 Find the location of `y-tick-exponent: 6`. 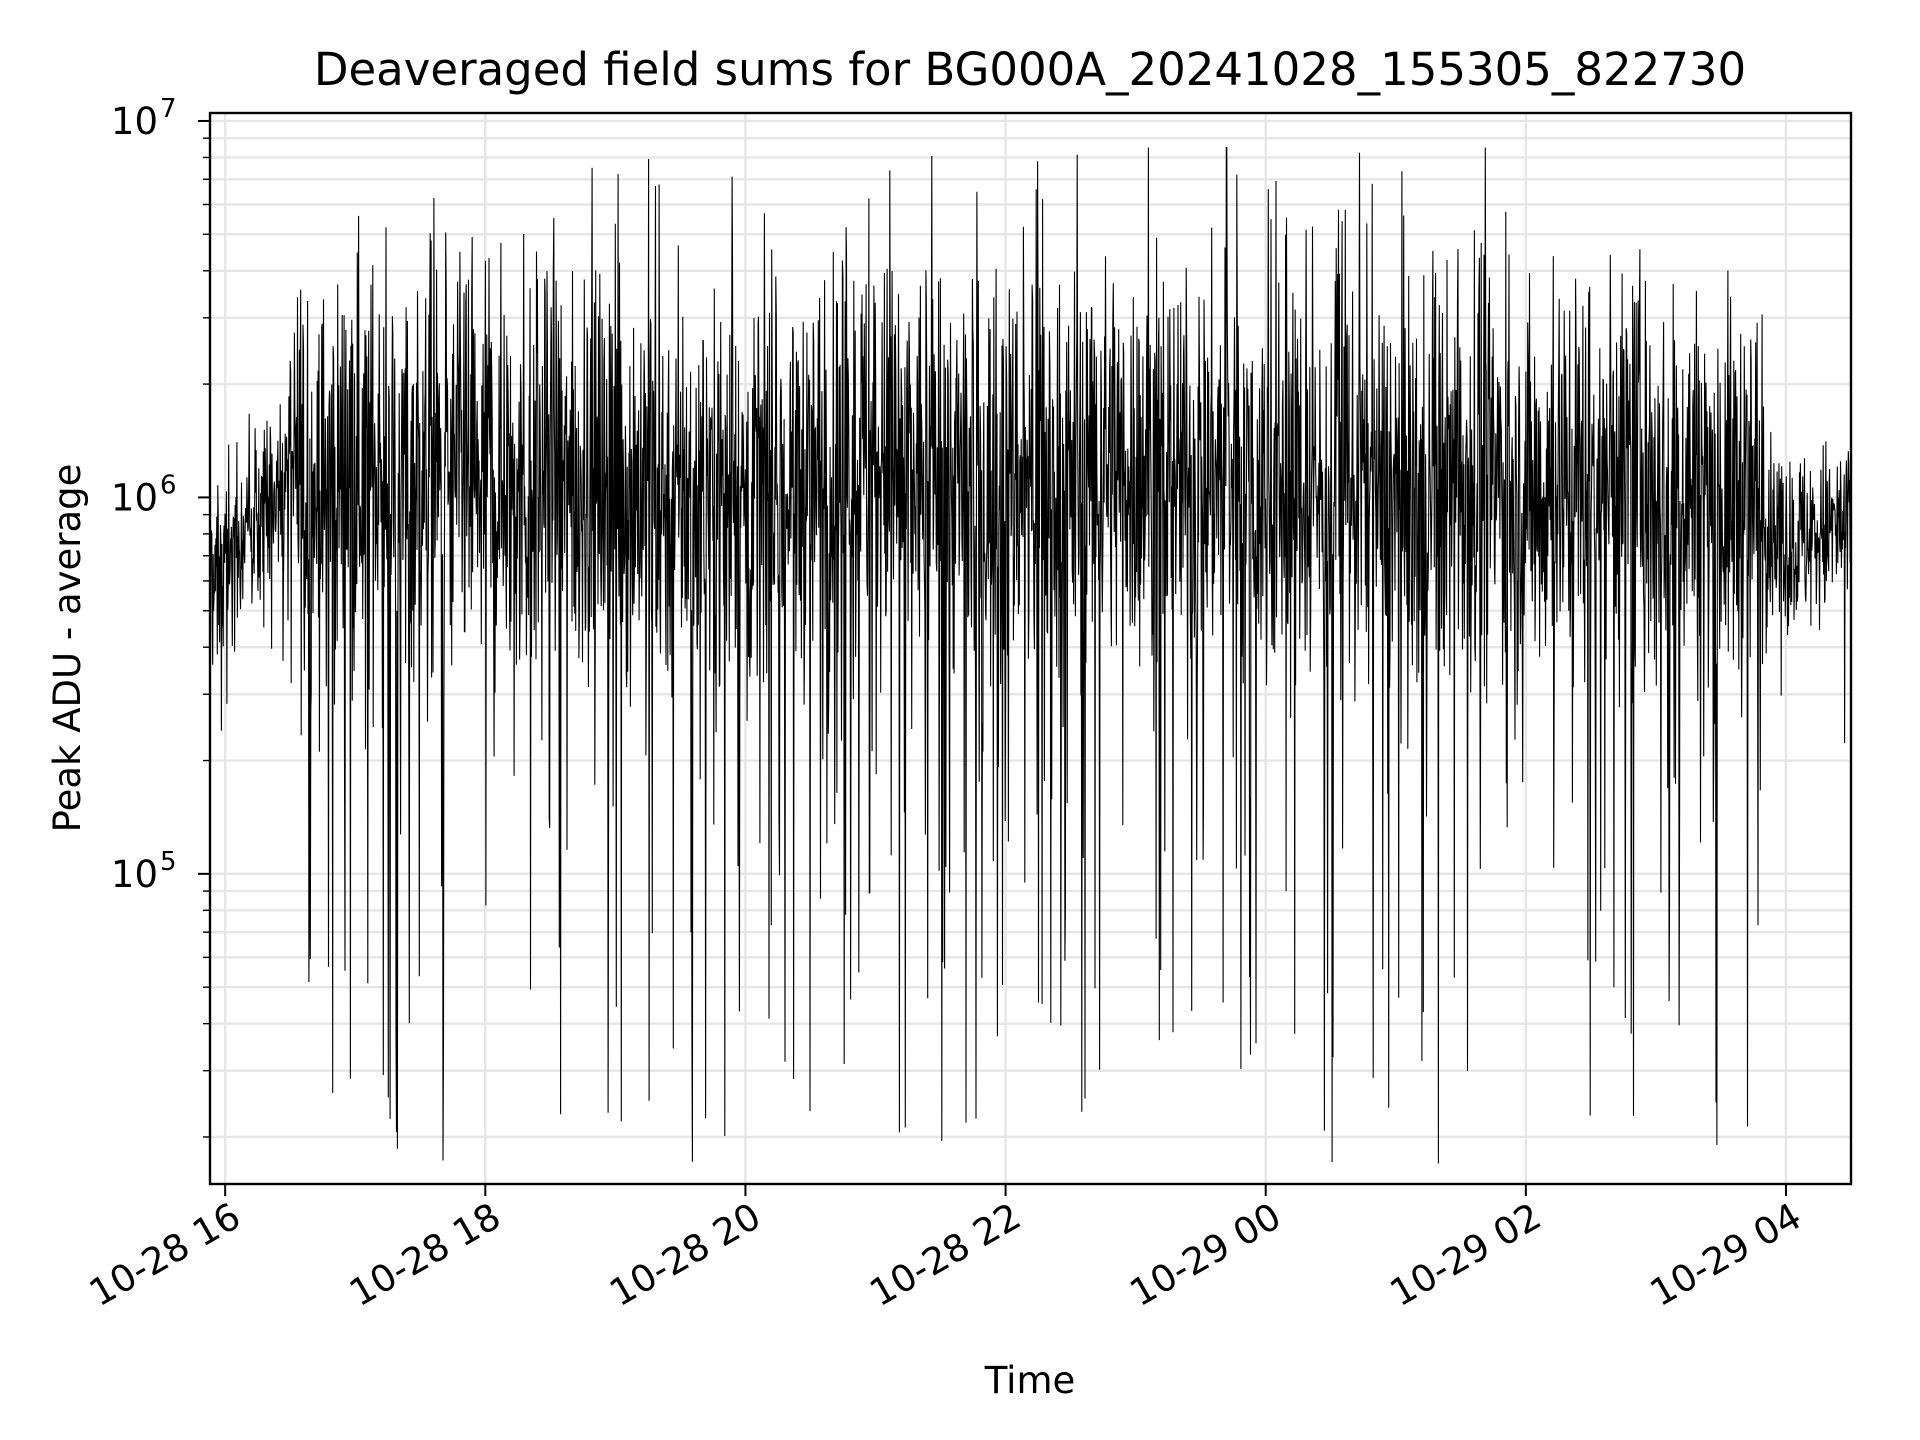

y-tick-exponent: 6 is located at coordinates (168, 485).